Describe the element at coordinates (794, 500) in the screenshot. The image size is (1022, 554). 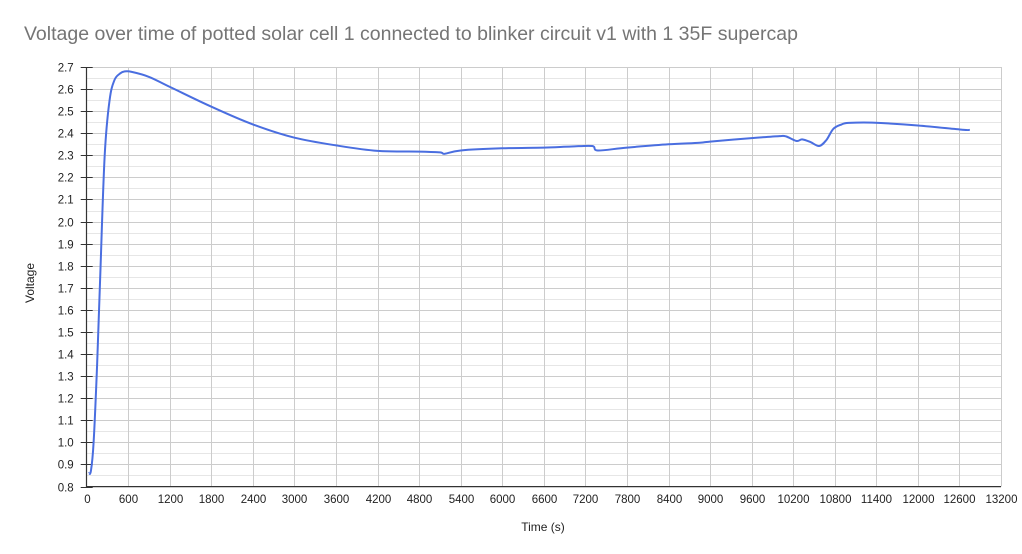
I see `x-tick-label: 10200` at that location.